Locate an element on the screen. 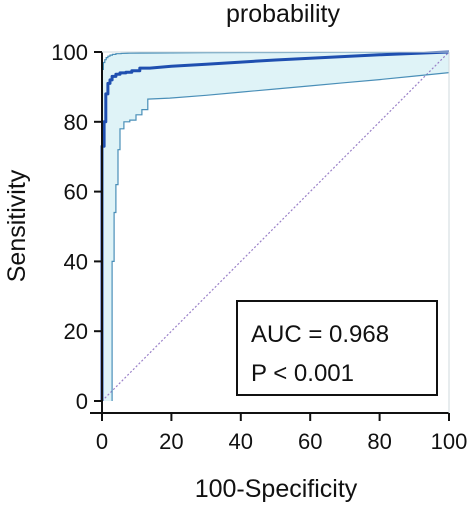 This screenshot has height=505, width=474. y-tick-label: 100 is located at coordinates (69, 52).